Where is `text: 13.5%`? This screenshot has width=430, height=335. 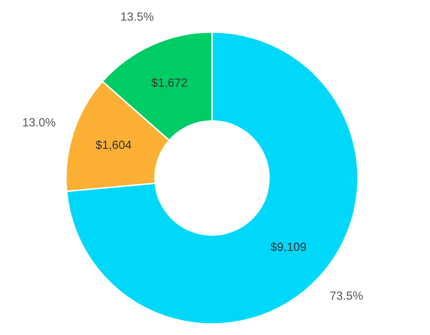 text: 13.5% is located at coordinates (137, 16).